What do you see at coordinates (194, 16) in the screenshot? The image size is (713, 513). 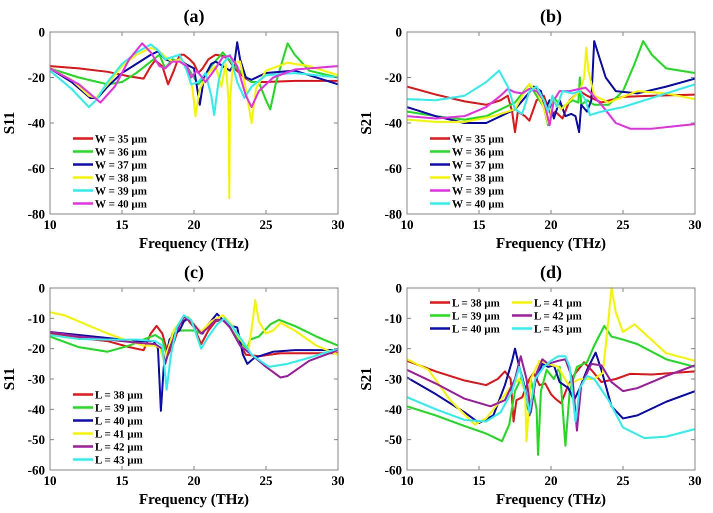 I see `chart-title: (a)` at bounding box center [194, 16].